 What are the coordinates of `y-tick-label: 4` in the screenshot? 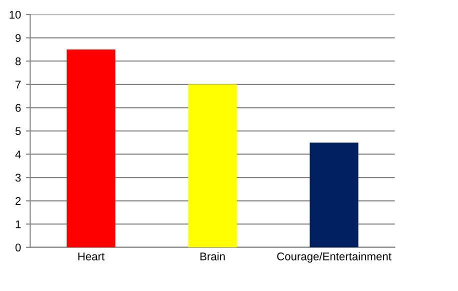 It's located at (18, 154).